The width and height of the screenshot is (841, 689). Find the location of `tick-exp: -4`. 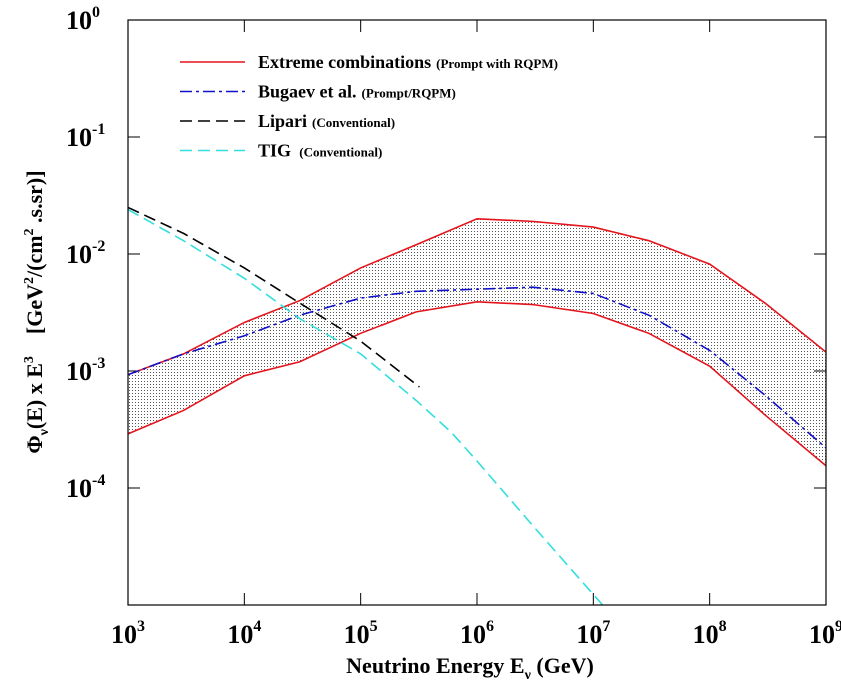

tick-exp: -4 is located at coordinates (98, 480).